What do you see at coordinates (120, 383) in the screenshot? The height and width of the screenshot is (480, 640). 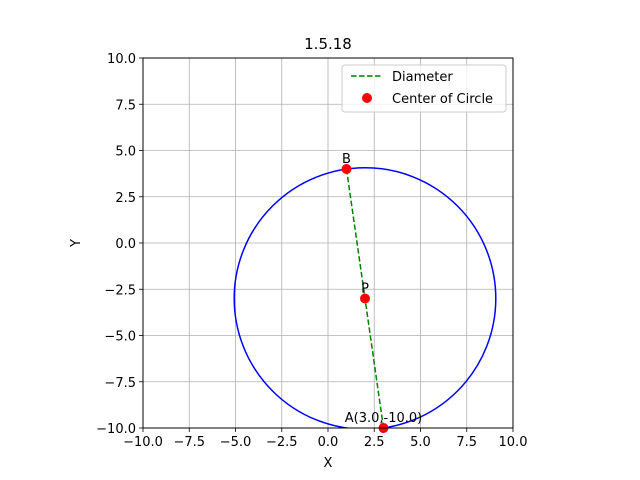 I see `y-tick-label-1: −7.5` at bounding box center [120, 383].